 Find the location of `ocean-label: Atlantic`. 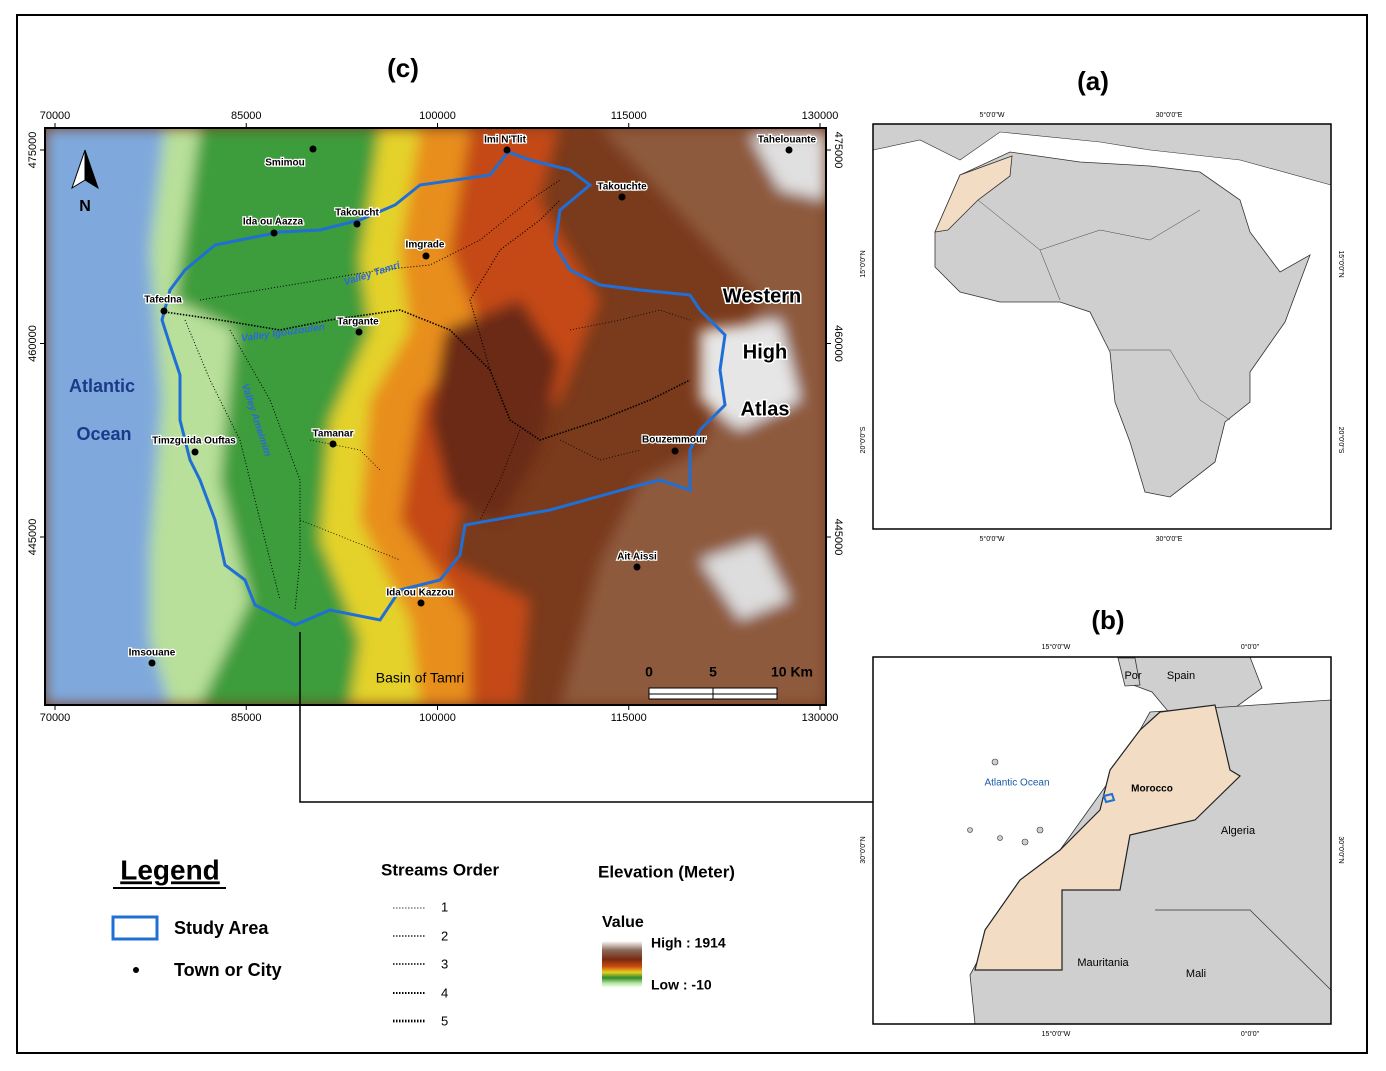

ocean-label: Atlantic is located at coordinates (102, 386).